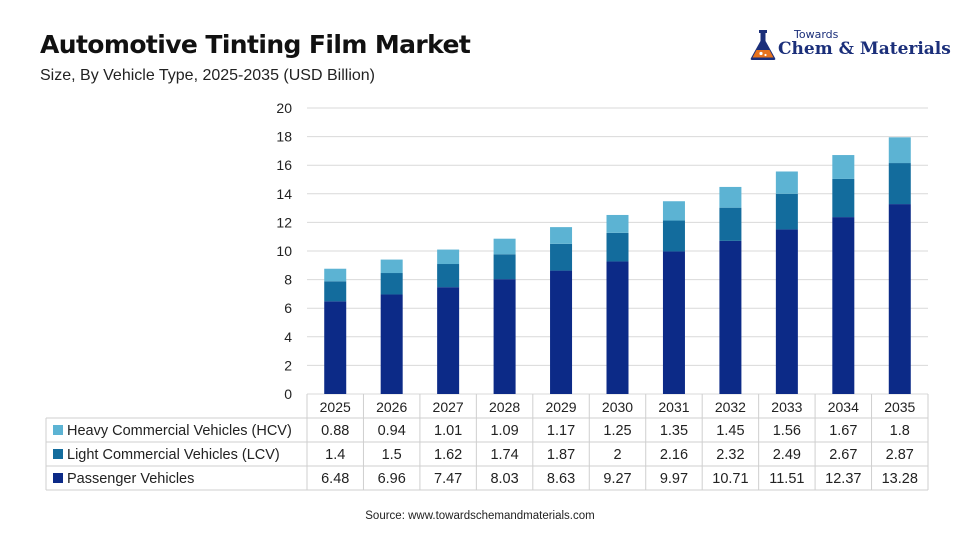  Describe the element at coordinates (284, 251) in the screenshot. I see `y-tick-label-10: 10` at that location.